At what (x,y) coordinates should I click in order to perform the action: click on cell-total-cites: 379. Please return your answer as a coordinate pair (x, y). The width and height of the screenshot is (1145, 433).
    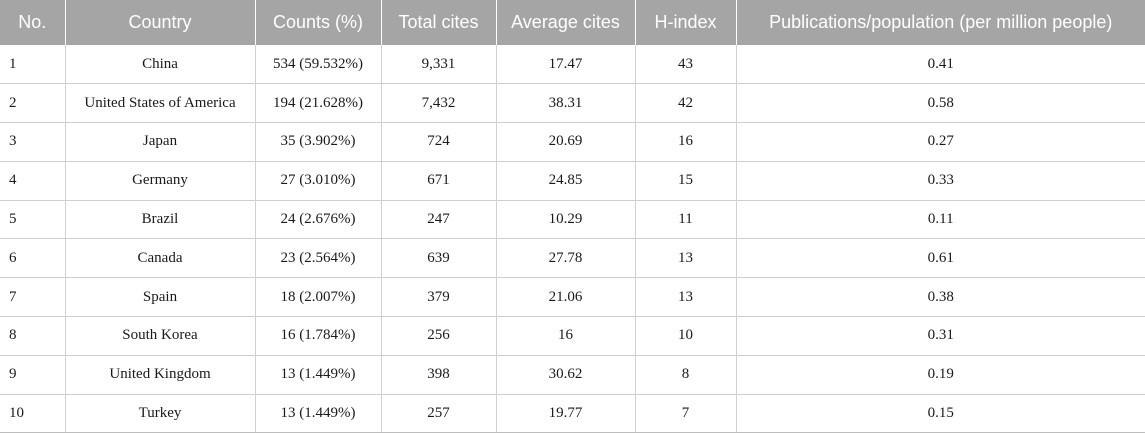
    Looking at the image, I should click on (439, 297).